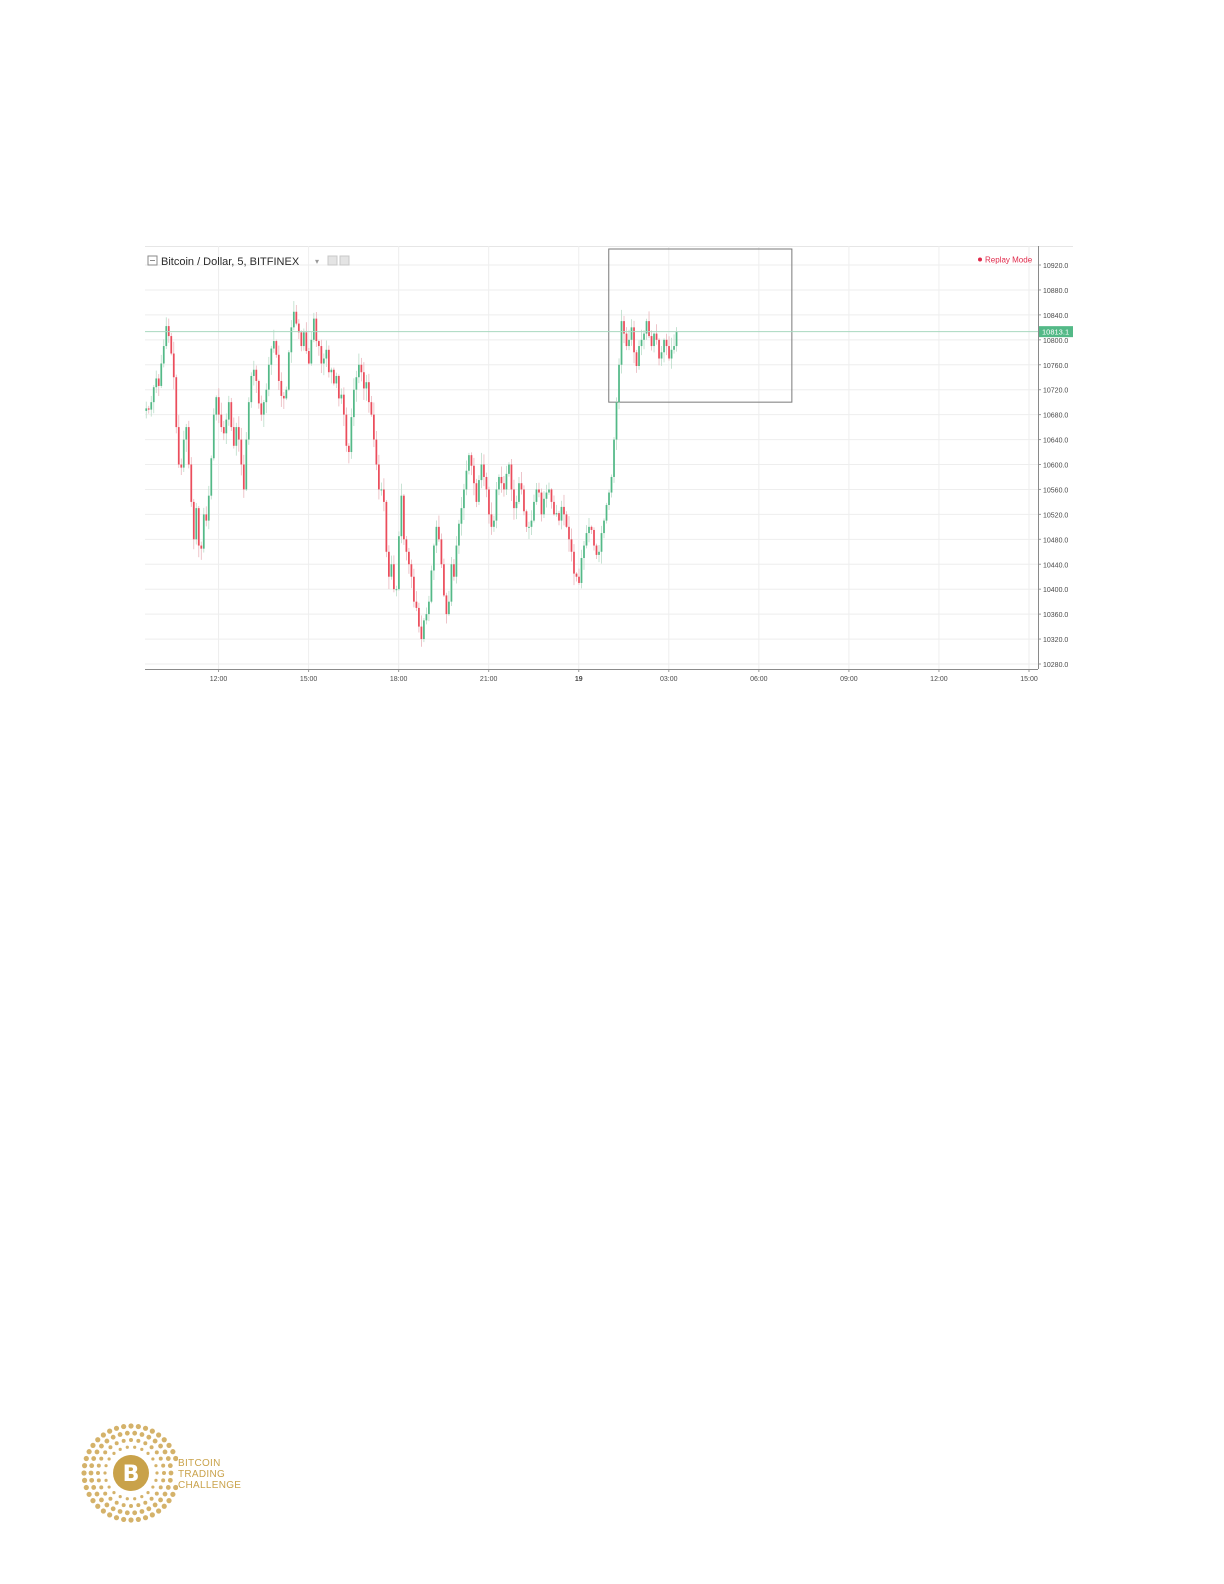 This screenshot has width=1224, height=1584. I want to click on y-tick-label: 10680.0, so click(1055, 416).